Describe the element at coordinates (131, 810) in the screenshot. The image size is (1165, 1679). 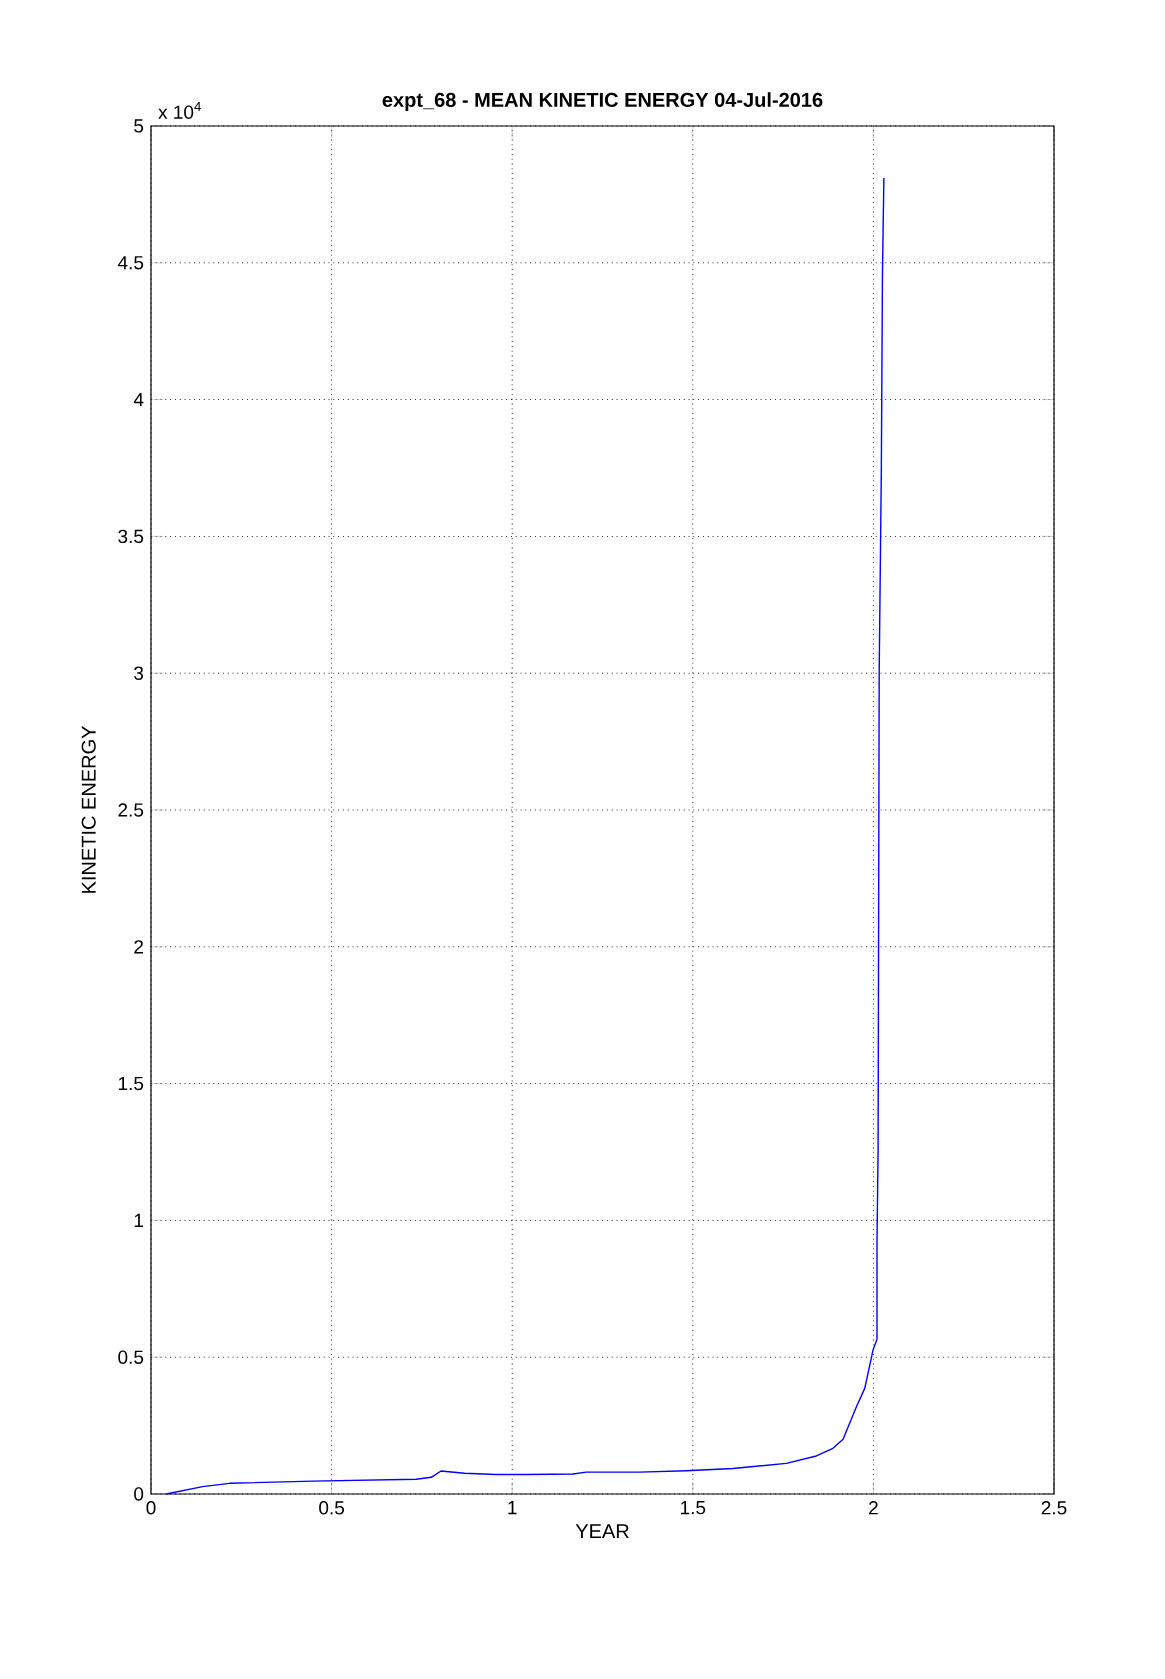
I see `y-tick-label: 2.5` at that location.